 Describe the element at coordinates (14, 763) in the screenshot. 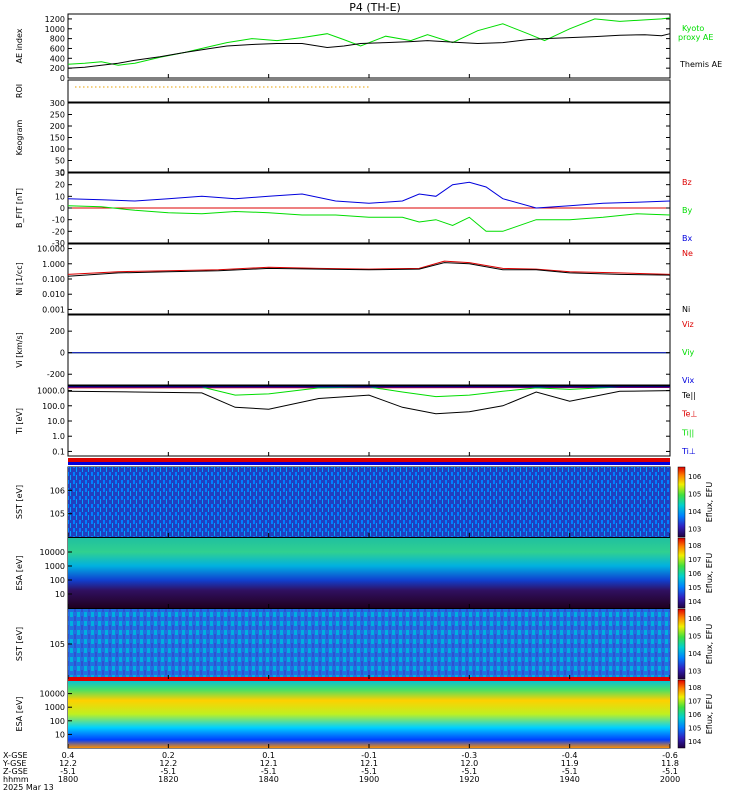

I see `xaxis-row-label-1: Y-GSE` at that location.